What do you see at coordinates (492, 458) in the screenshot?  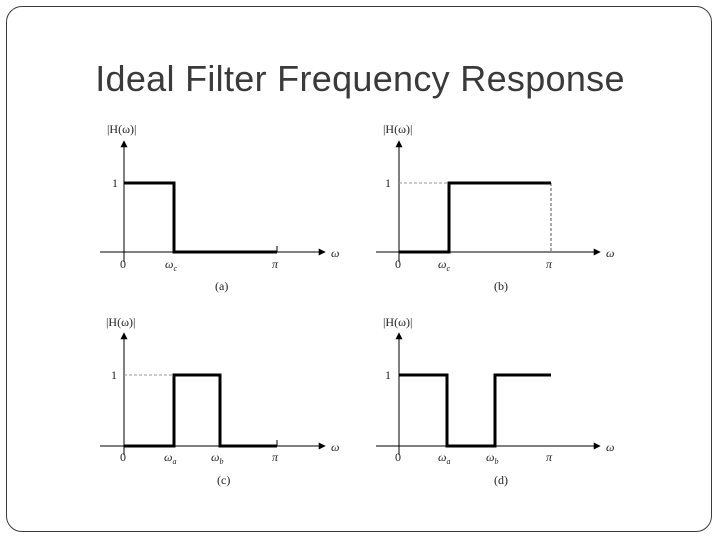 I see `panel-d-tick-wb: ωb` at bounding box center [492, 458].